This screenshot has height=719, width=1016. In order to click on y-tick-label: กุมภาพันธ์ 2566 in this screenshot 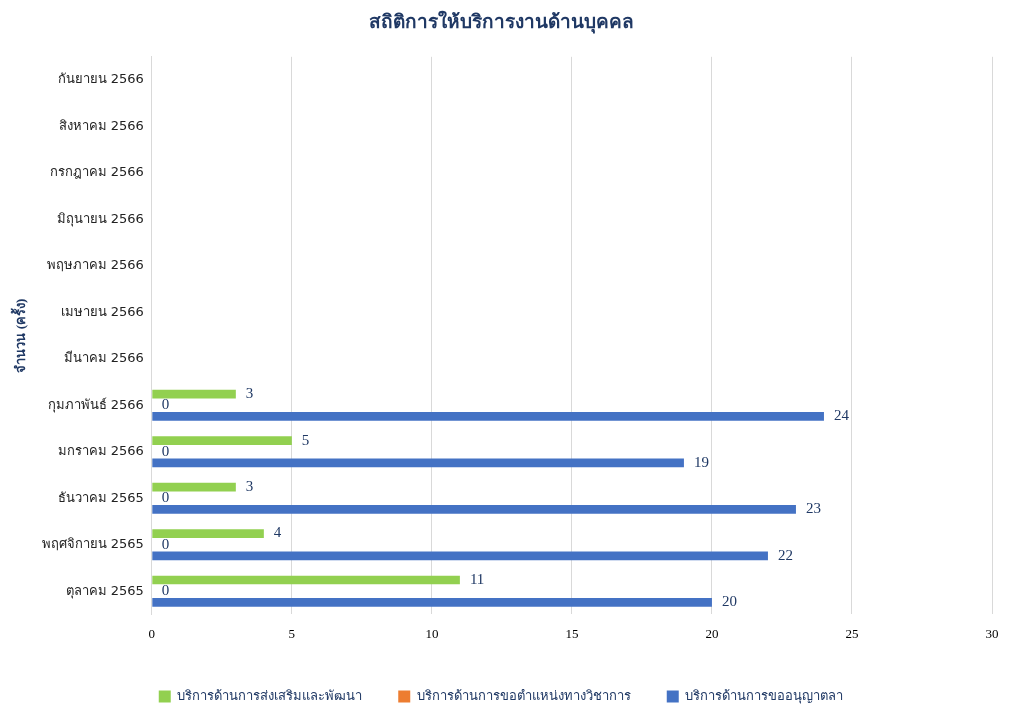, I will do `click(95, 404)`.